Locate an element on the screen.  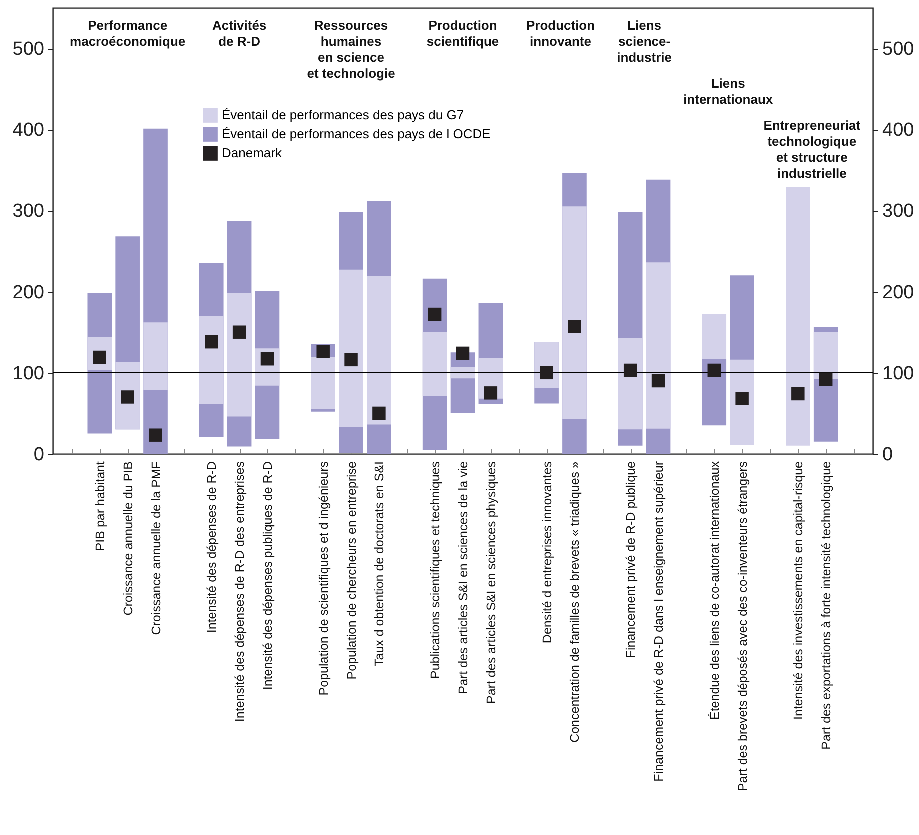
x-tick-label: Population de chercheurs en entreprise is located at coordinates (351, 570).